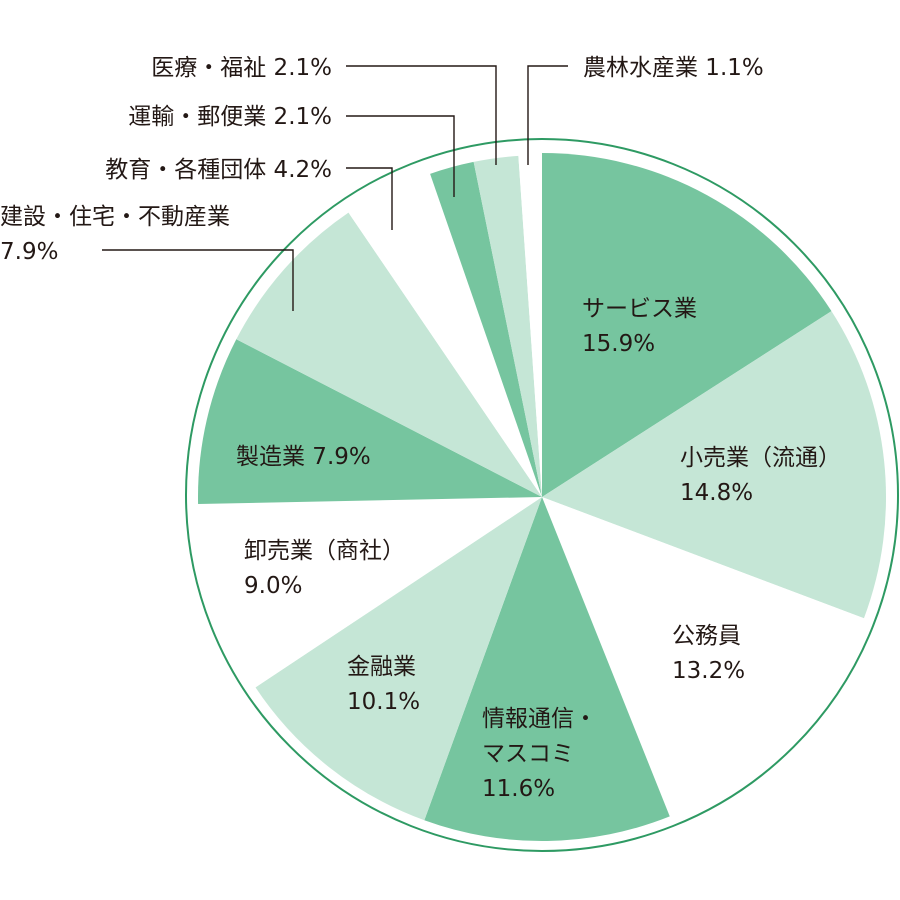  I want to click on slice-label-line: サービス業, so click(639, 309).